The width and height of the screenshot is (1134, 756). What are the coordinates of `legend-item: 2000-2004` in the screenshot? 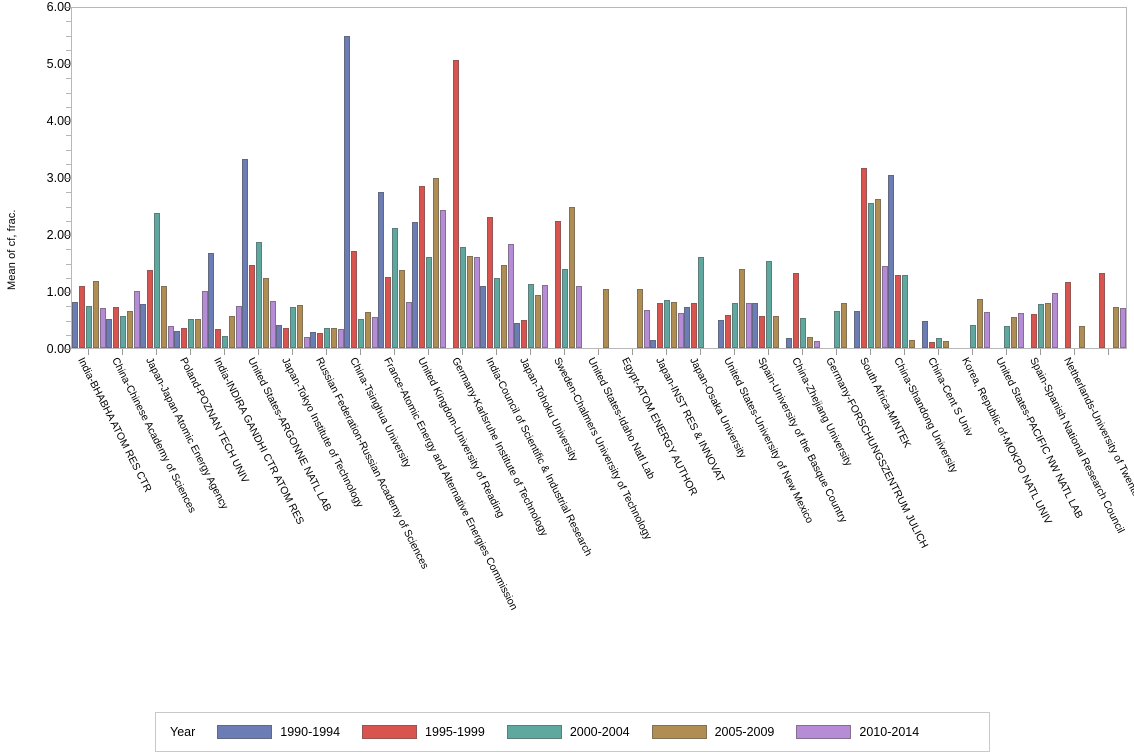 It's located at (568, 732).